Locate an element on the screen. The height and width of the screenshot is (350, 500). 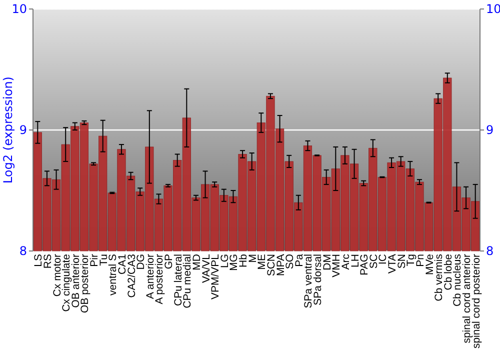
x-tick-label: Tg is located at coordinates (411, 260).